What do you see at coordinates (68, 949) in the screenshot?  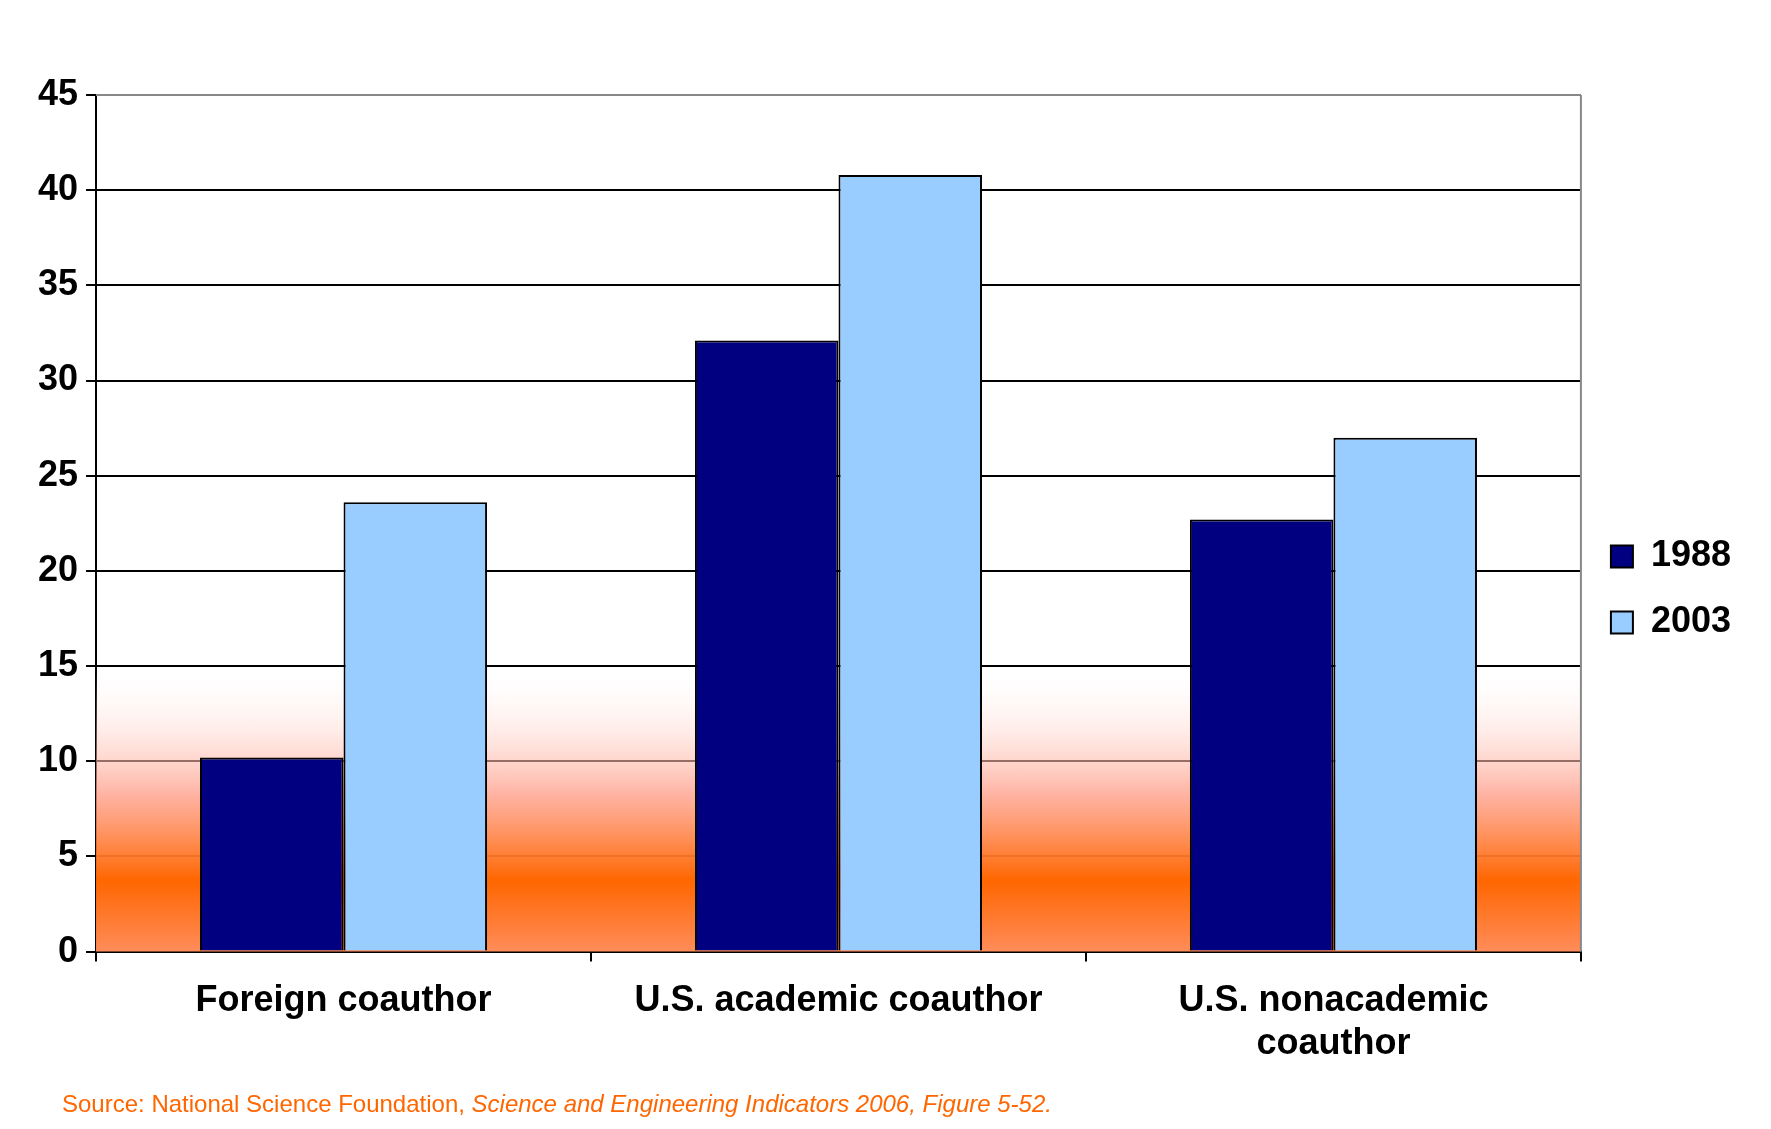 I see `y-tick-label: 0` at bounding box center [68, 949].